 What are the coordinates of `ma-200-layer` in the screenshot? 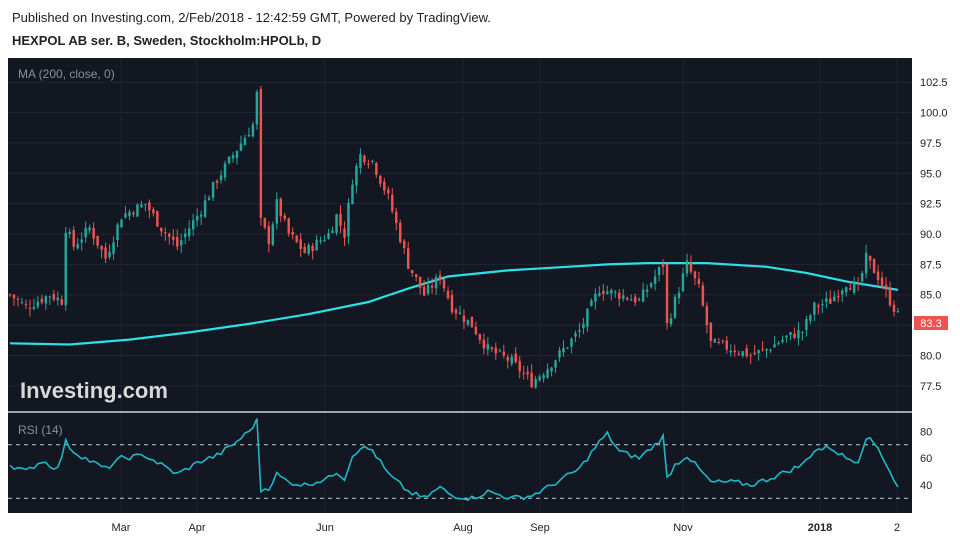 It's located at (454, 304).